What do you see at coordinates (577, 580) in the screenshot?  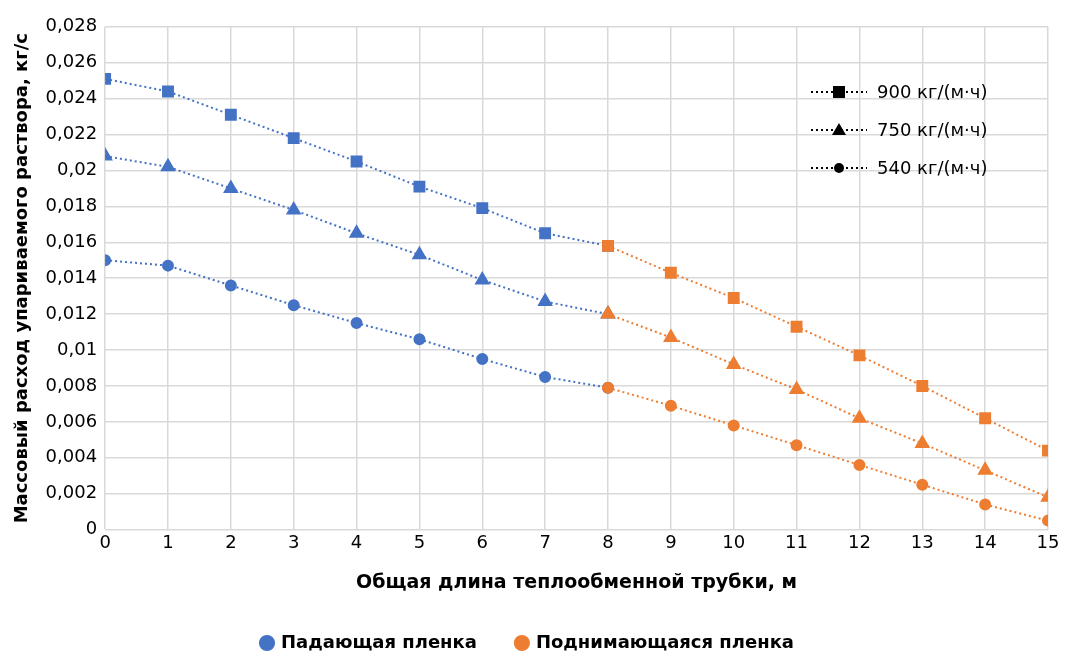 I see `x-axis-title: Общая длина теплообменной трубки, м` at bounding box center [577, 580].